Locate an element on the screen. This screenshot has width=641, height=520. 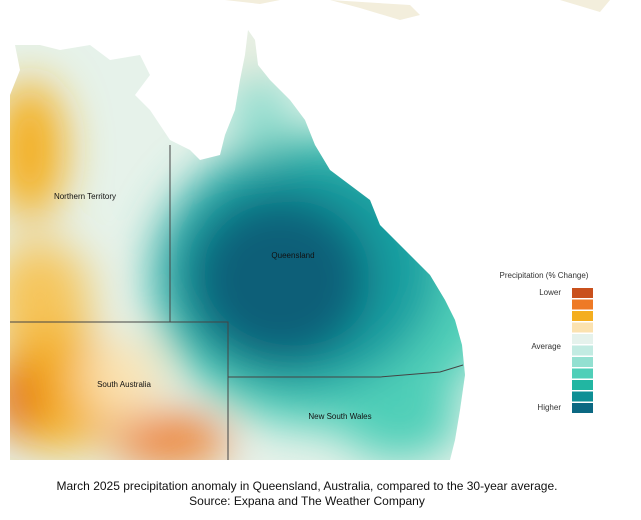
legend-label: Lower is located at coordinates (550, 292).